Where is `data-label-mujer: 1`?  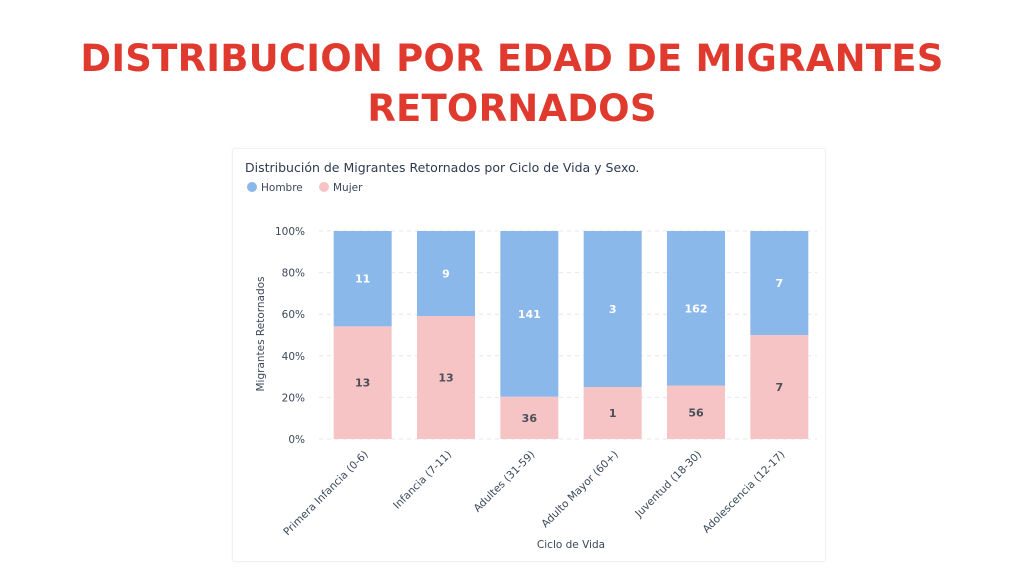 data-label-mujer: 1 is located at coordinates (613, 413).